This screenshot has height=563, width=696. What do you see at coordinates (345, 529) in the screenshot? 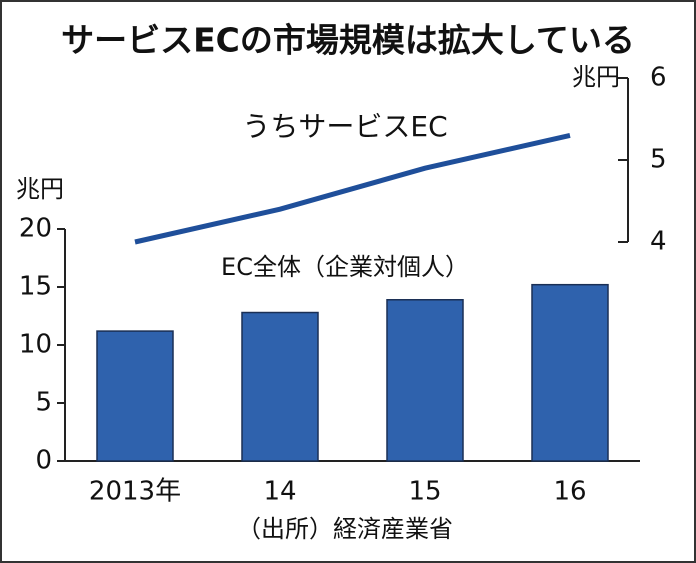
I see `source: （出所）経済産業省` at bounding box center [345, 529].